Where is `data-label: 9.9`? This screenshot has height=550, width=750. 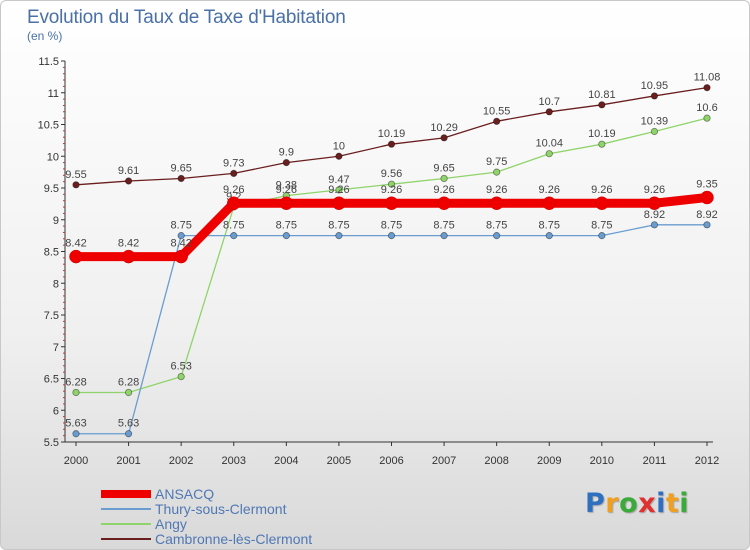
data-label: 9.9 is located at coordinates (286, 153).